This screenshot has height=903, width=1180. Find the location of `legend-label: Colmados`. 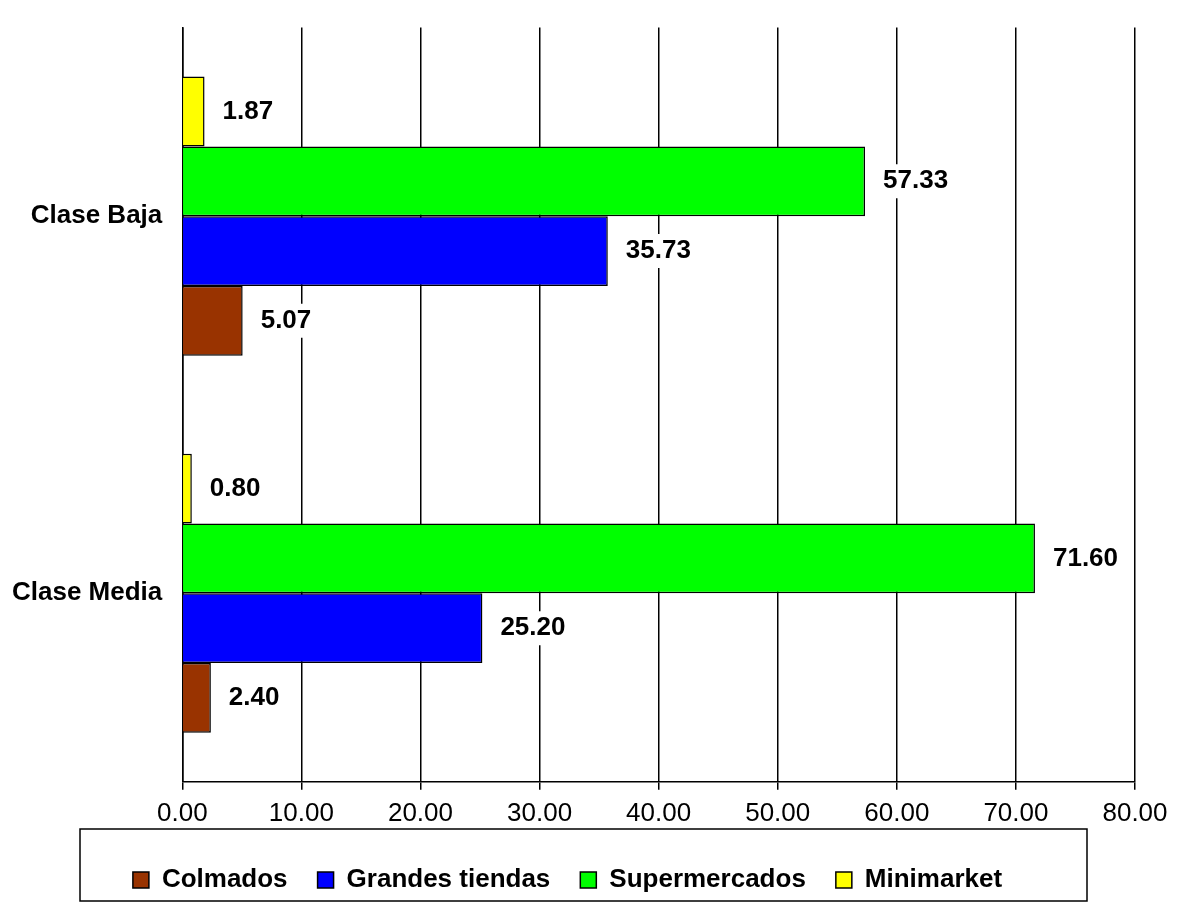

legend-label: Colmados is located at coordinates (224, 878).